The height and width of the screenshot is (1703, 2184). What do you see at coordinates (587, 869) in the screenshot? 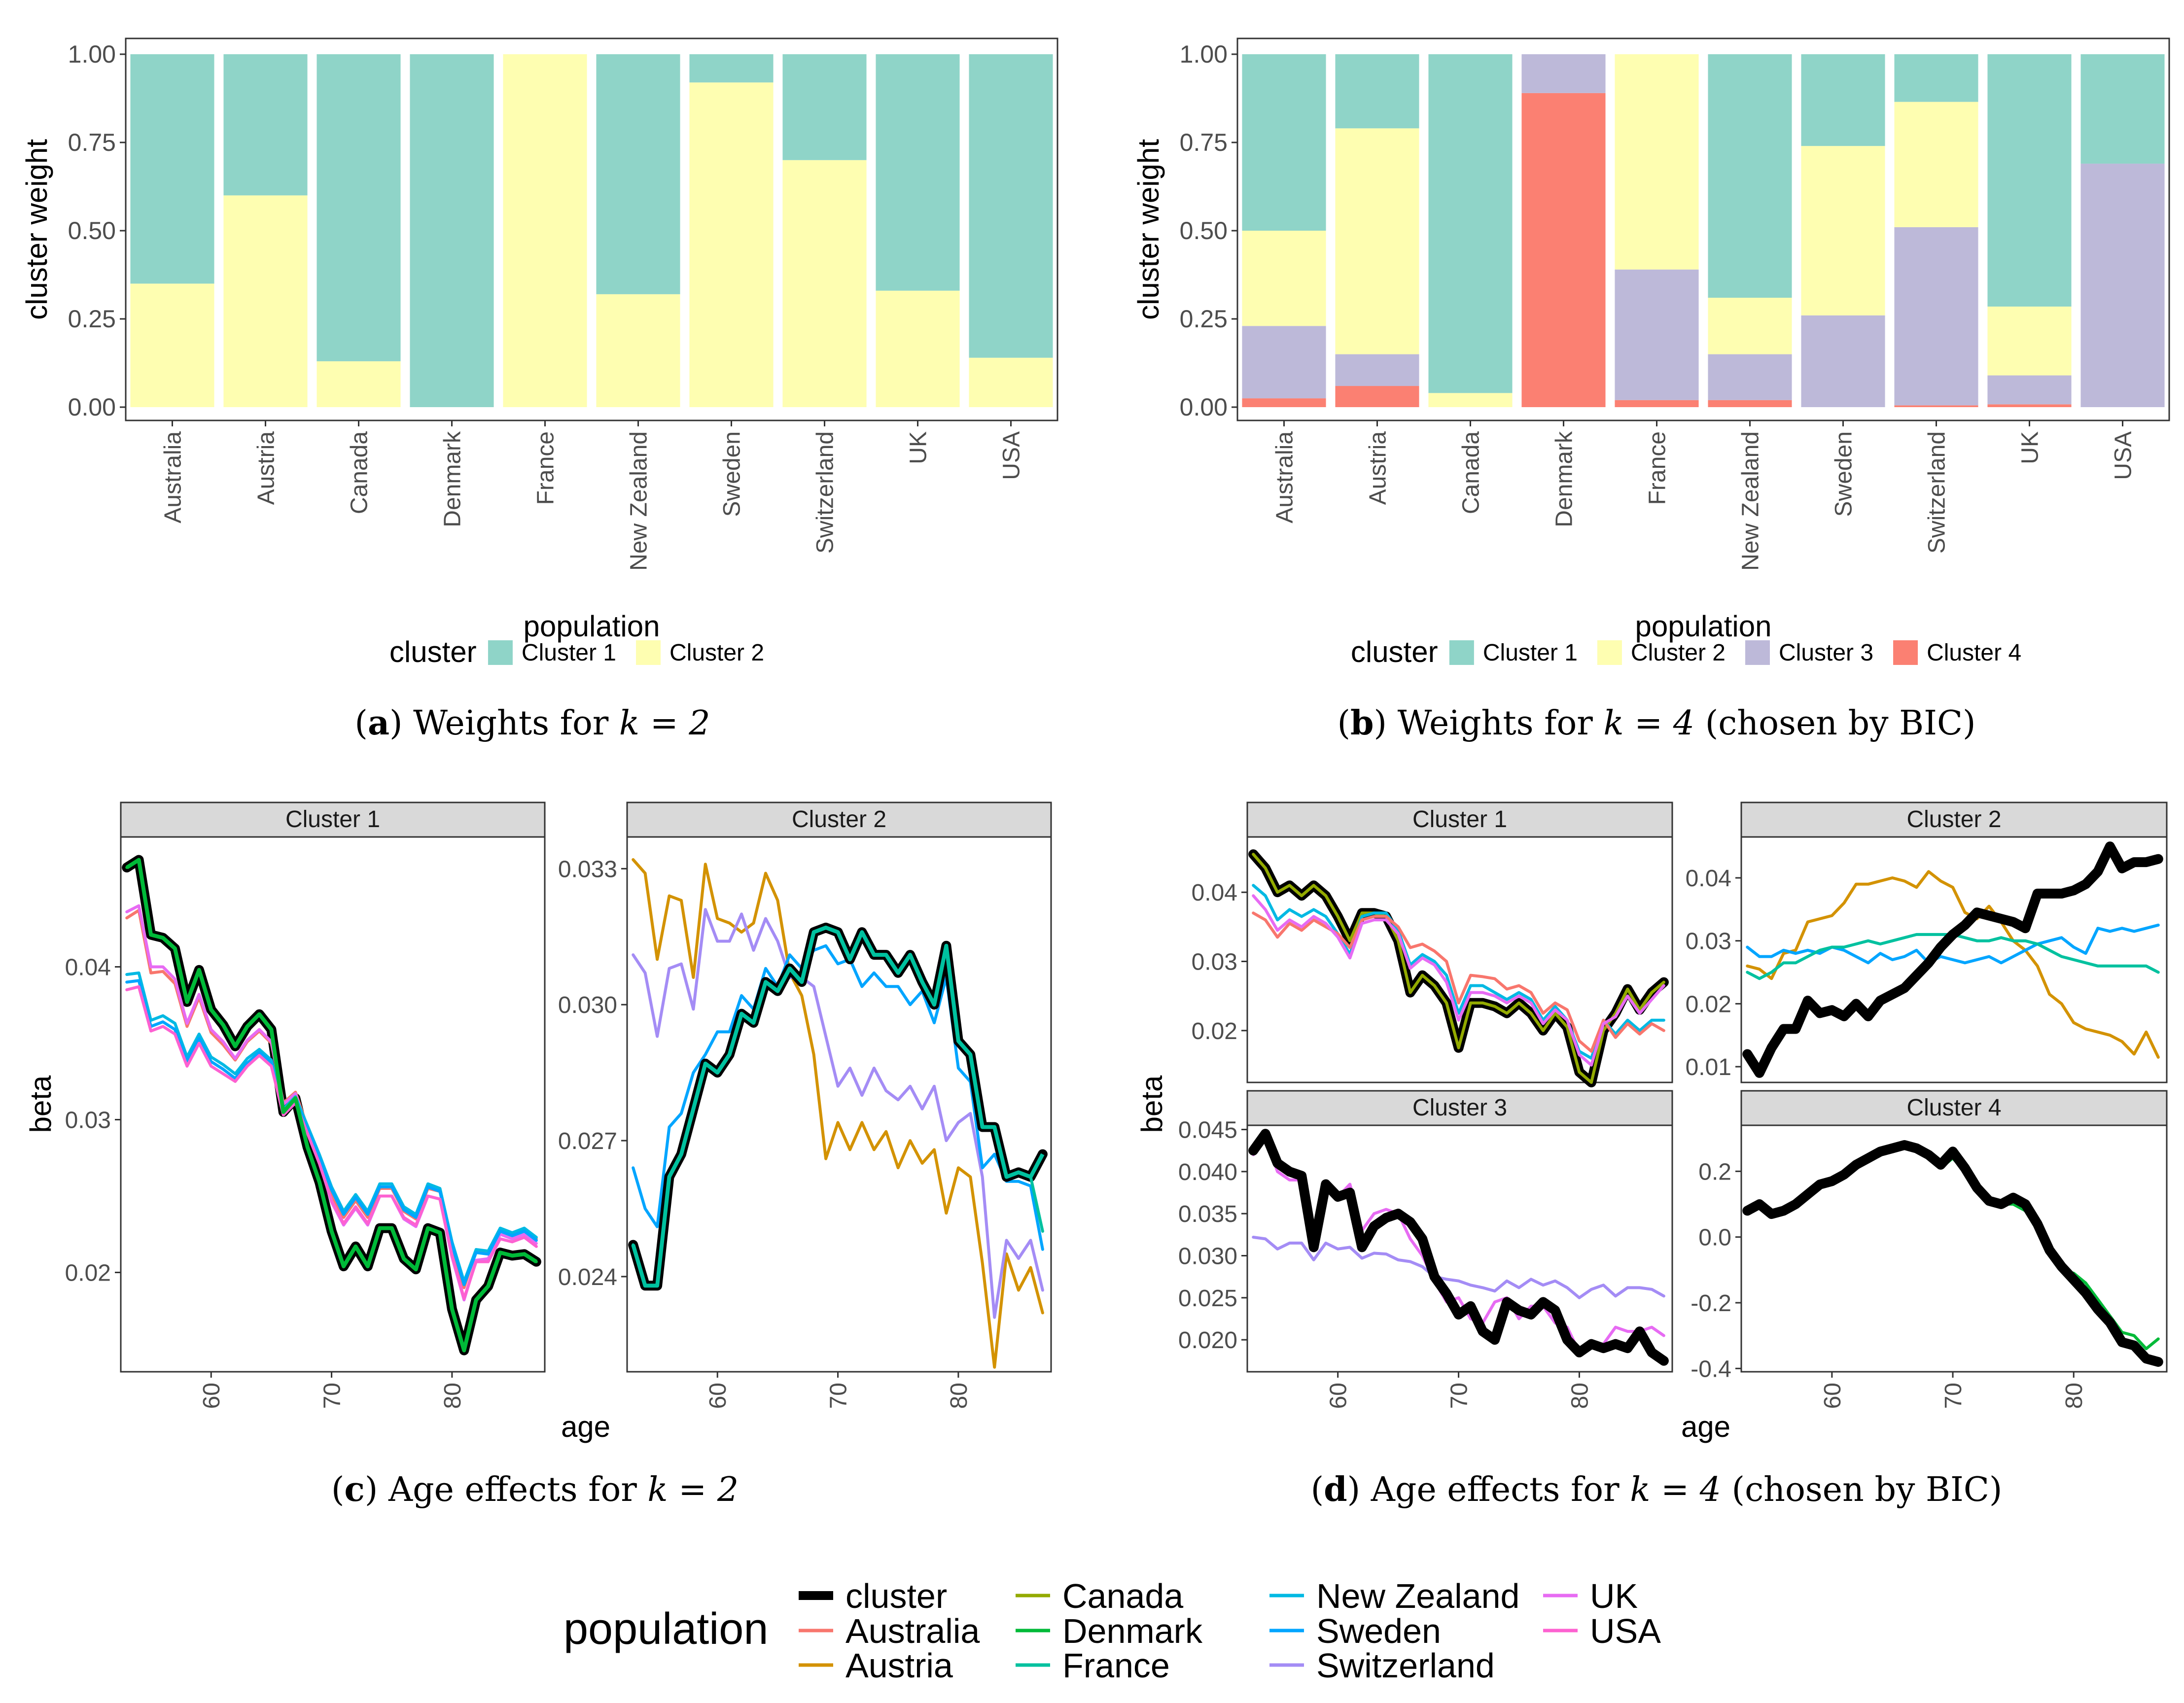
I see `y-tick-label: 0.033` at bounding box center [587, 869].